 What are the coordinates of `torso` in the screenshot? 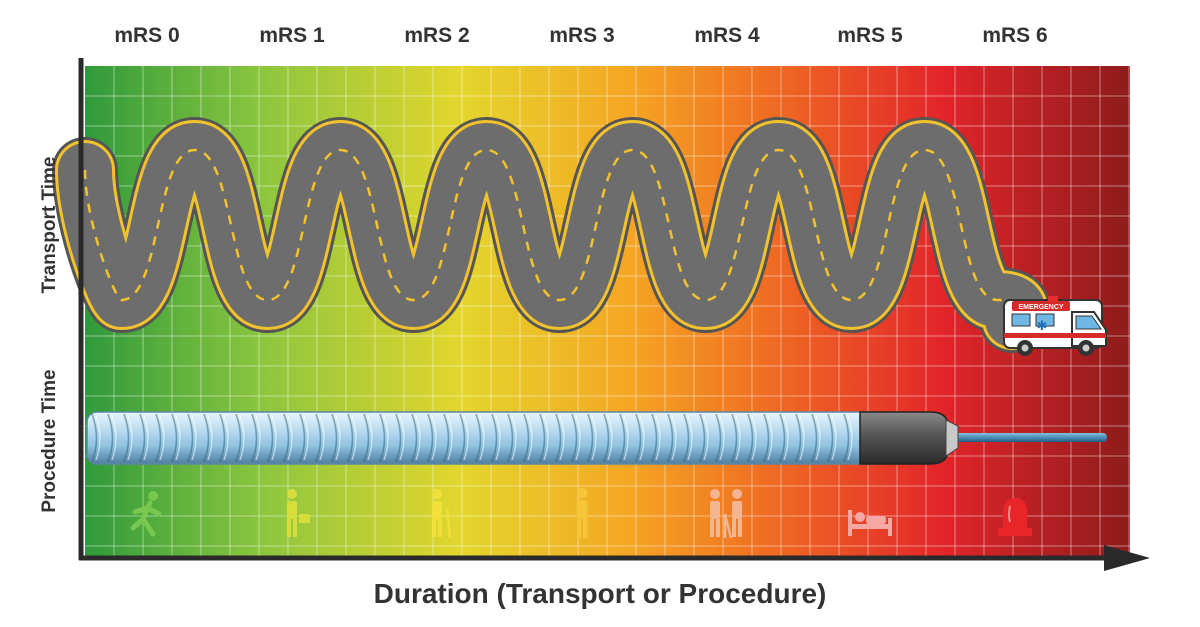 It's located at (582, 510).